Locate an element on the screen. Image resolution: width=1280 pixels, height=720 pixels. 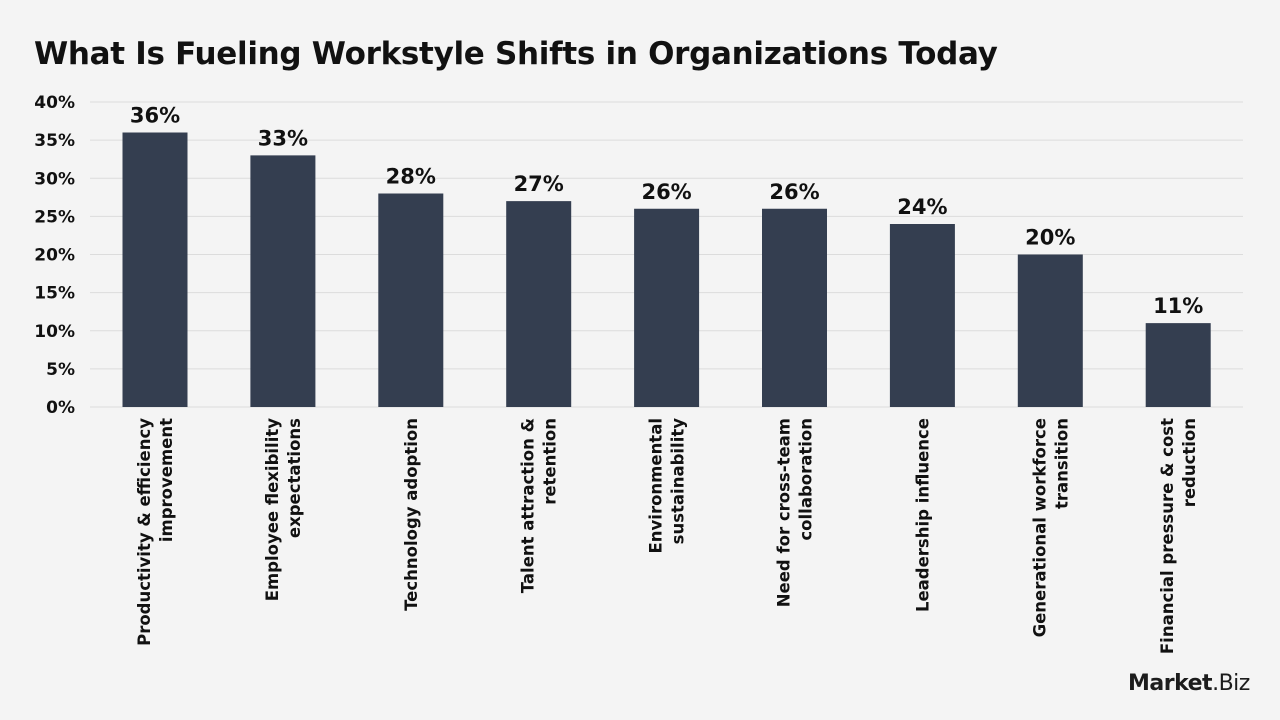
x-tick-label: Generational workforce transition is located at coordinates (1050, 527).